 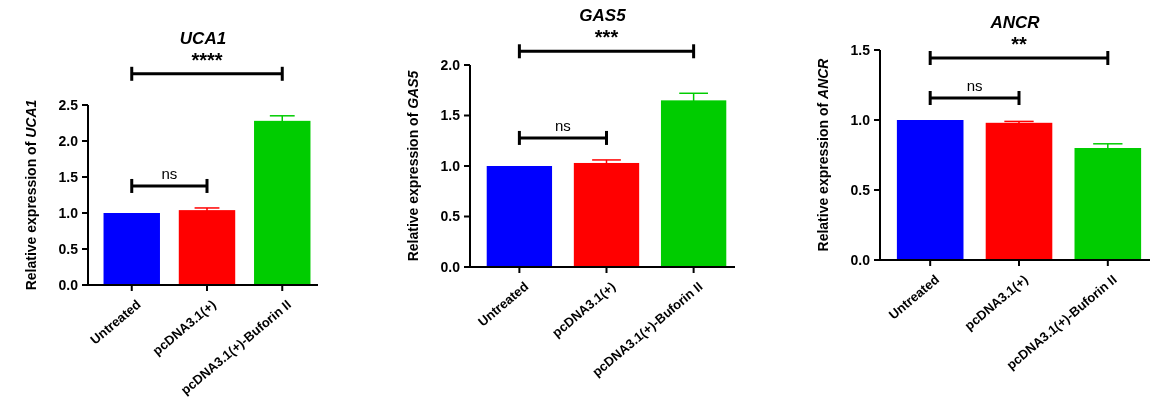 I want to click on y-axis-title: Relative expression of UCA1, so click(x=31, y=195).